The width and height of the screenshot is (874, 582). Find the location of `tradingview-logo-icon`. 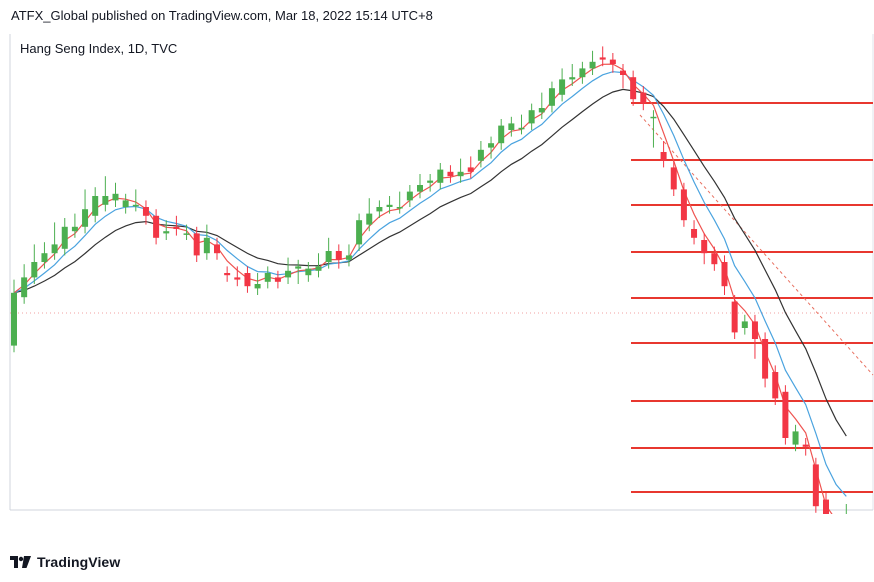

tradingview-logo-icon is located at coordinates (20, 562).